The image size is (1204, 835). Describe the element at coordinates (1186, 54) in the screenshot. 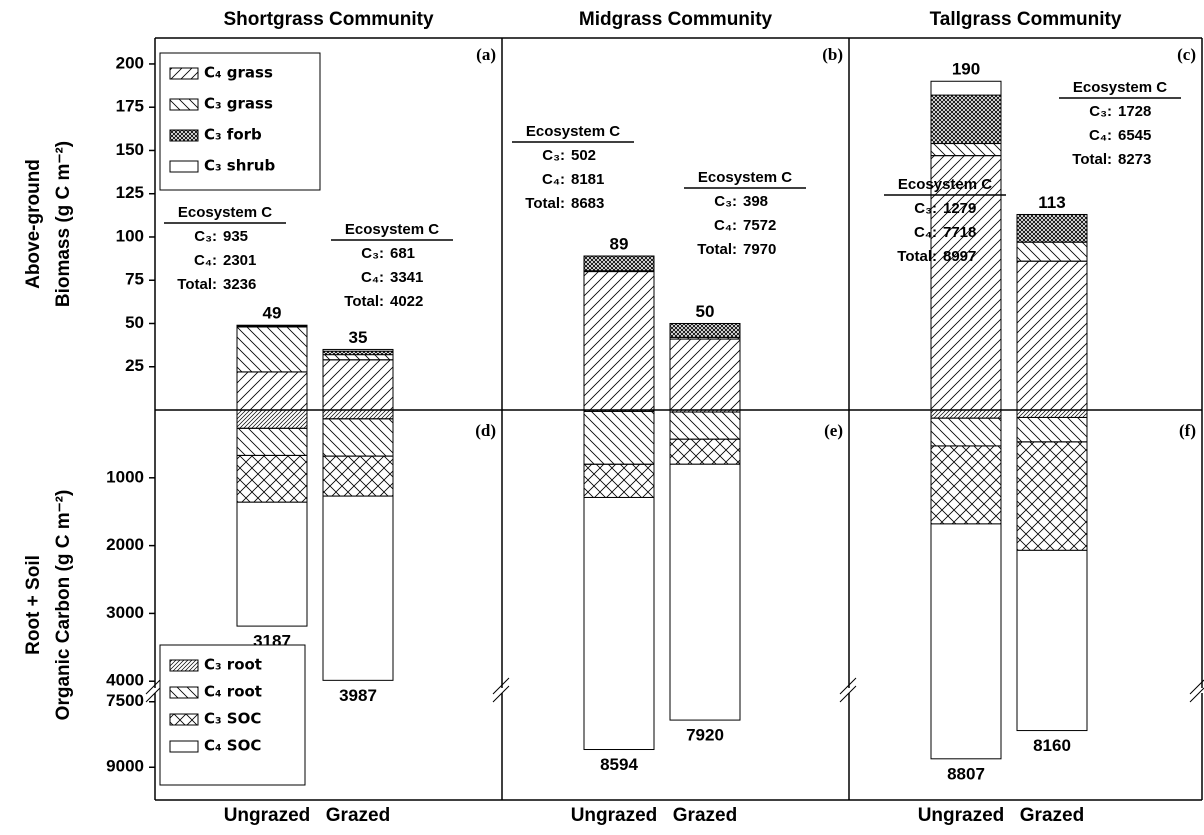

I see `panel-label: (c)` at that location.